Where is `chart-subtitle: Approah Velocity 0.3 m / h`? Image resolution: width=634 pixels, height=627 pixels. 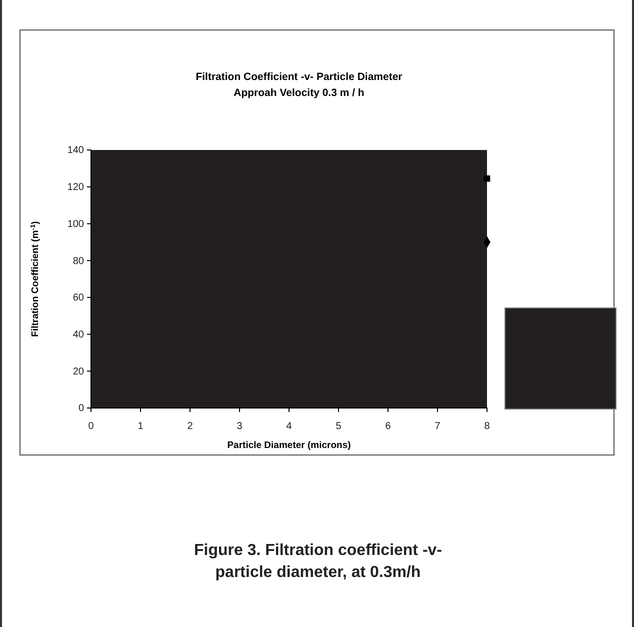
chart-subtitle: Approah Velocity 0.3 m / h is located at coordinates (299, 93).